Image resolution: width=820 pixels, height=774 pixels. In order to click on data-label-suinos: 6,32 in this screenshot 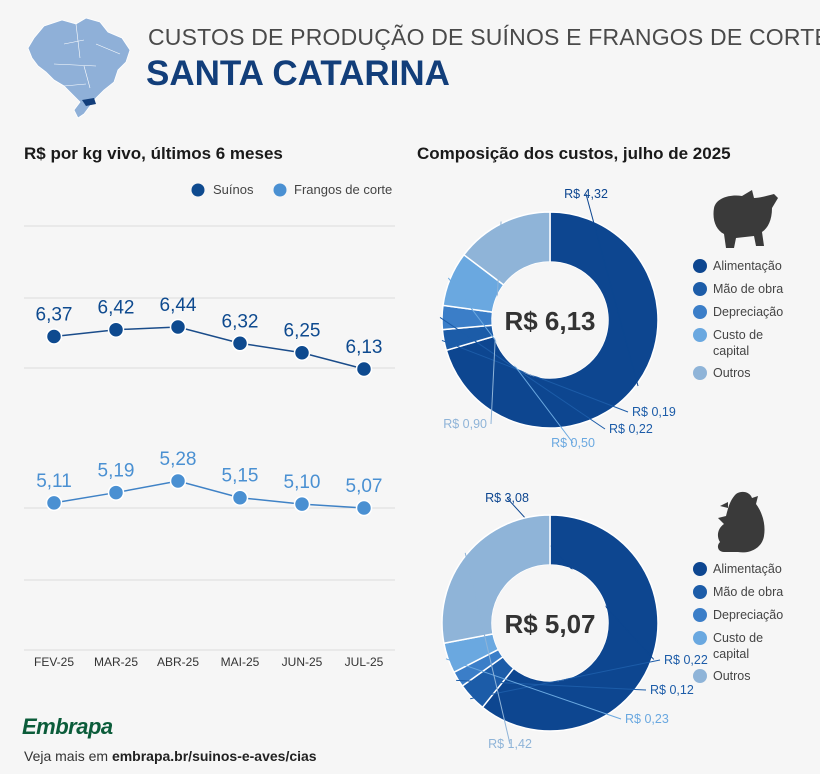, I will do `click(240, 321)`.